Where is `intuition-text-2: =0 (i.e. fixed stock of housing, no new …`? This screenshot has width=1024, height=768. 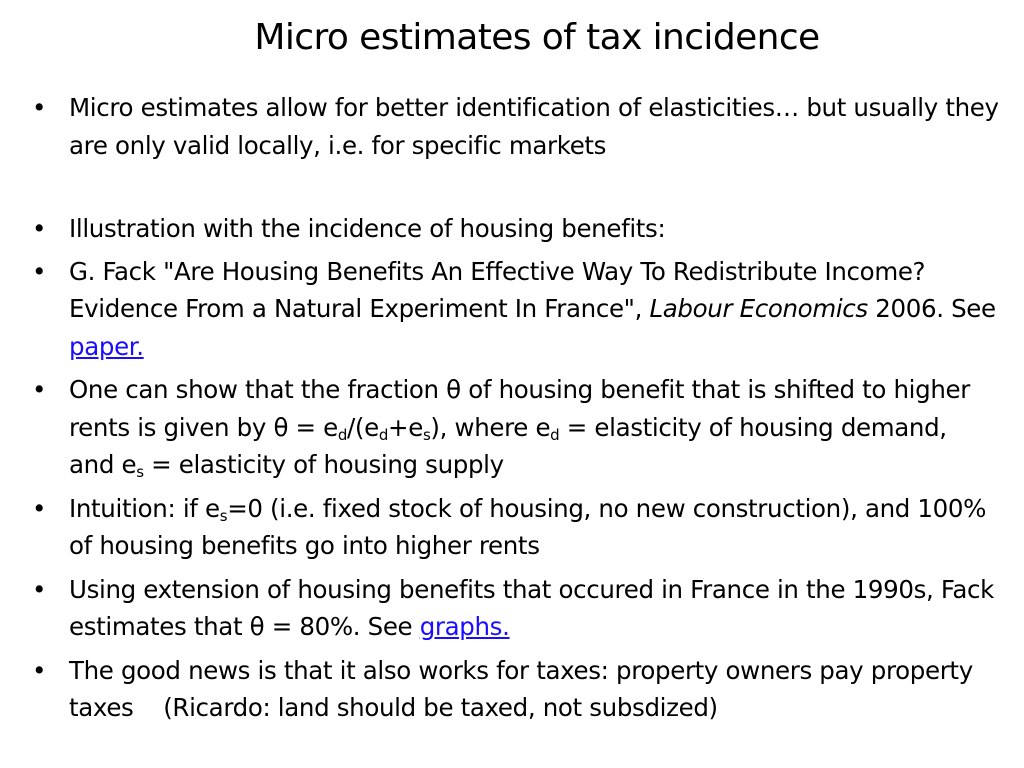
intuition-text-2: =0 (i.e. fixed stock of housing, no new … is located at coordinates (528, 527).